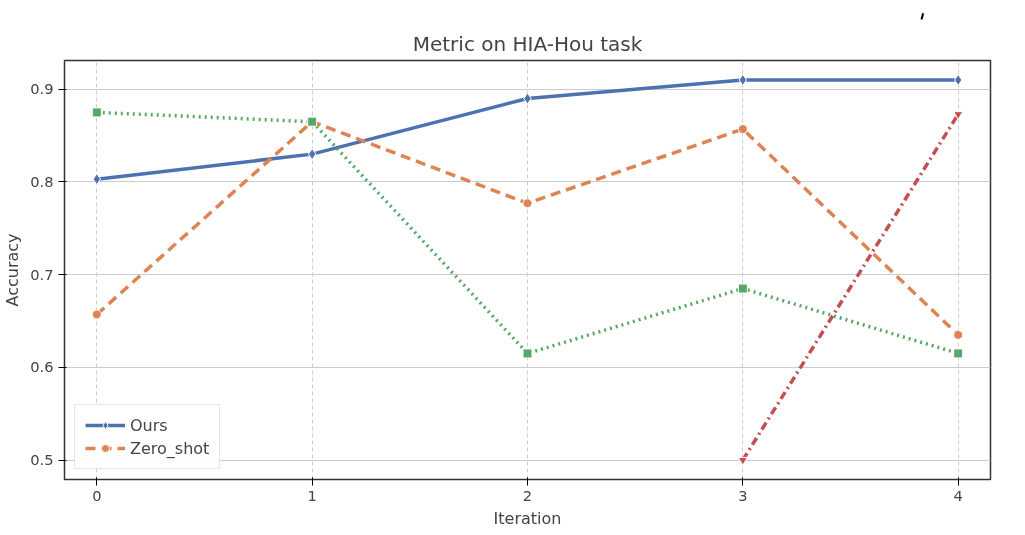 Image resolution: width=1025 pixels, height=535 pixels. What do you see at coordinates (97, 495) in the screenshot?
I see `x-tick-label: 0` at bounding box center [97, 495].